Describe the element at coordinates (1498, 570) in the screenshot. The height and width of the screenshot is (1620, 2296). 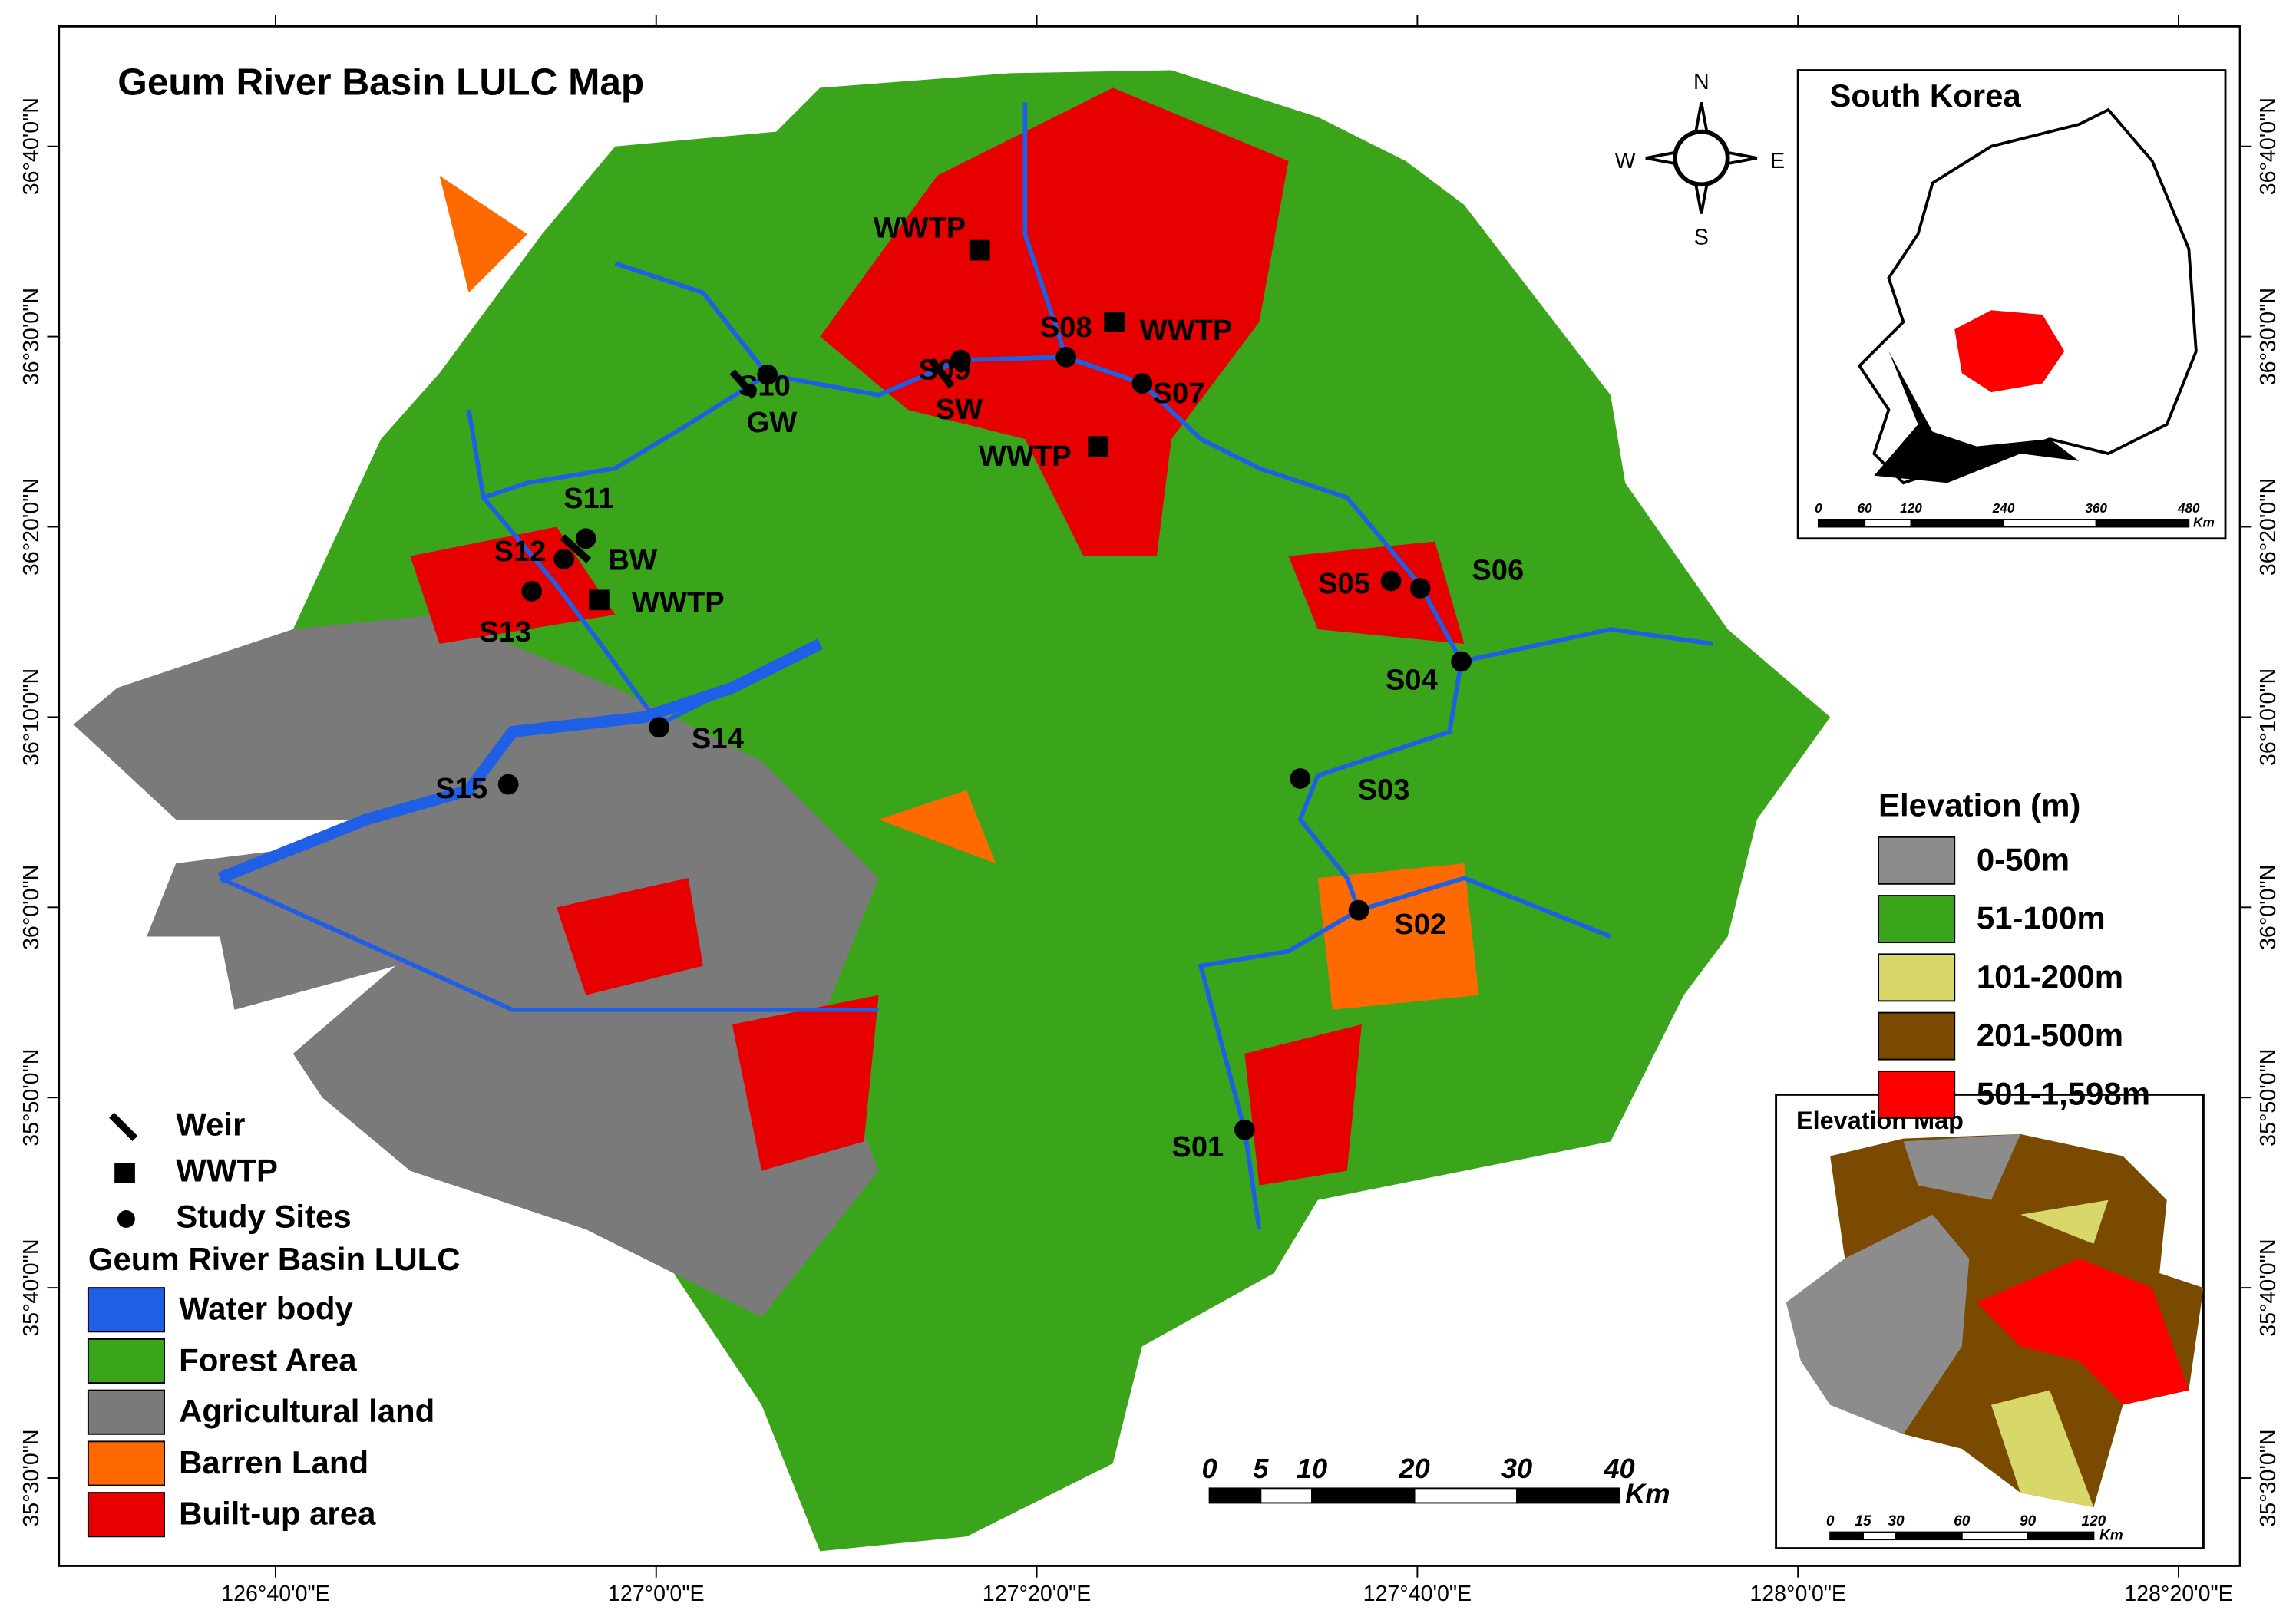
I see `site-label: S06` at that location.